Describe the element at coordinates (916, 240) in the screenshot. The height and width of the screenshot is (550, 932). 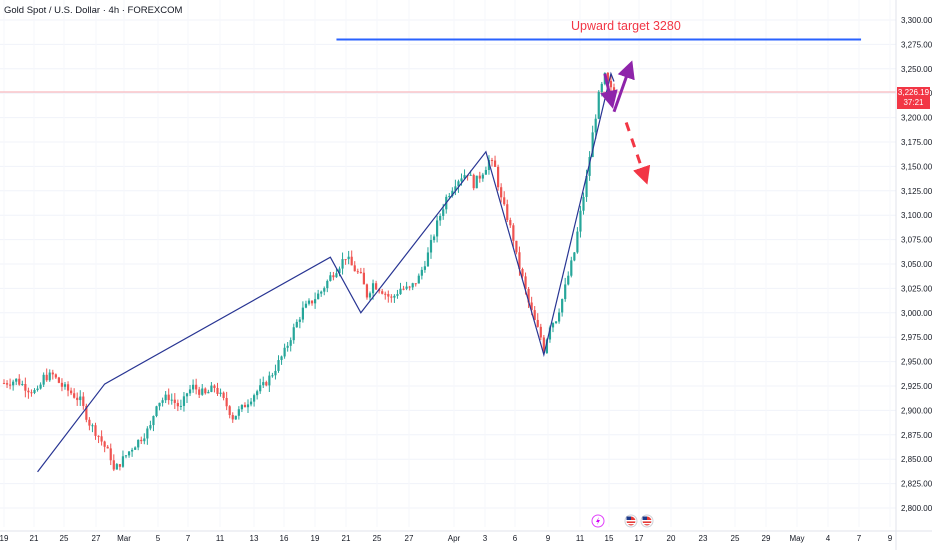
I see `y-tick-label: 3,075.00` at that location.